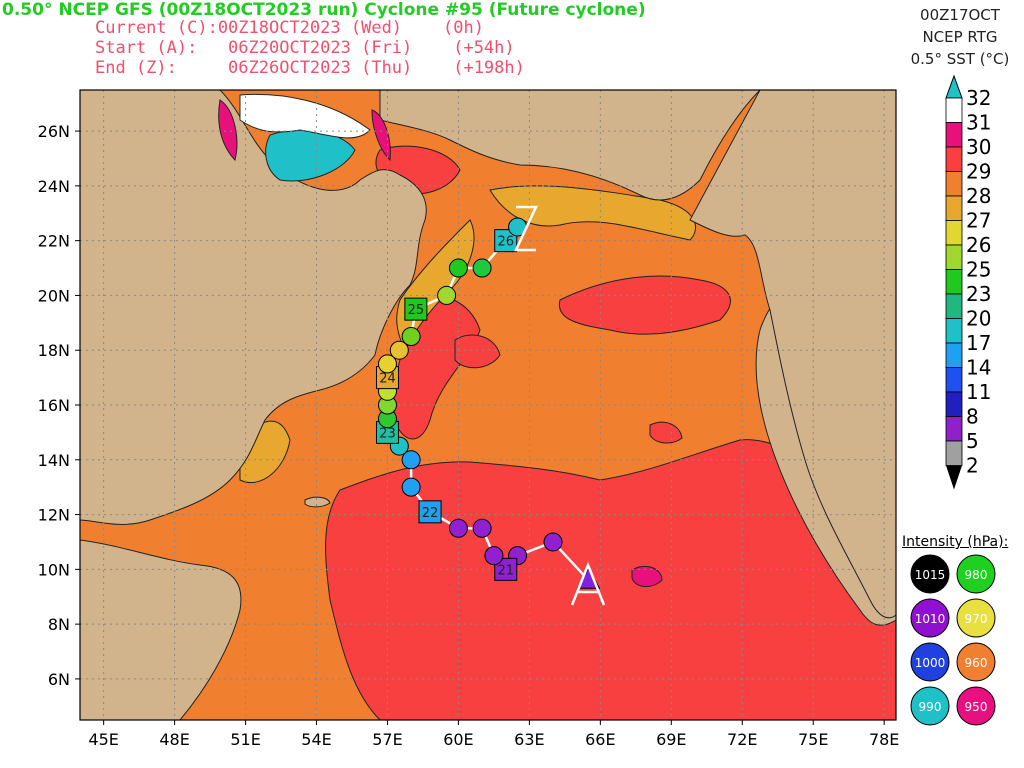  I want to click on track-markers: 21 22 23 24 25 26, so click(488, 403).